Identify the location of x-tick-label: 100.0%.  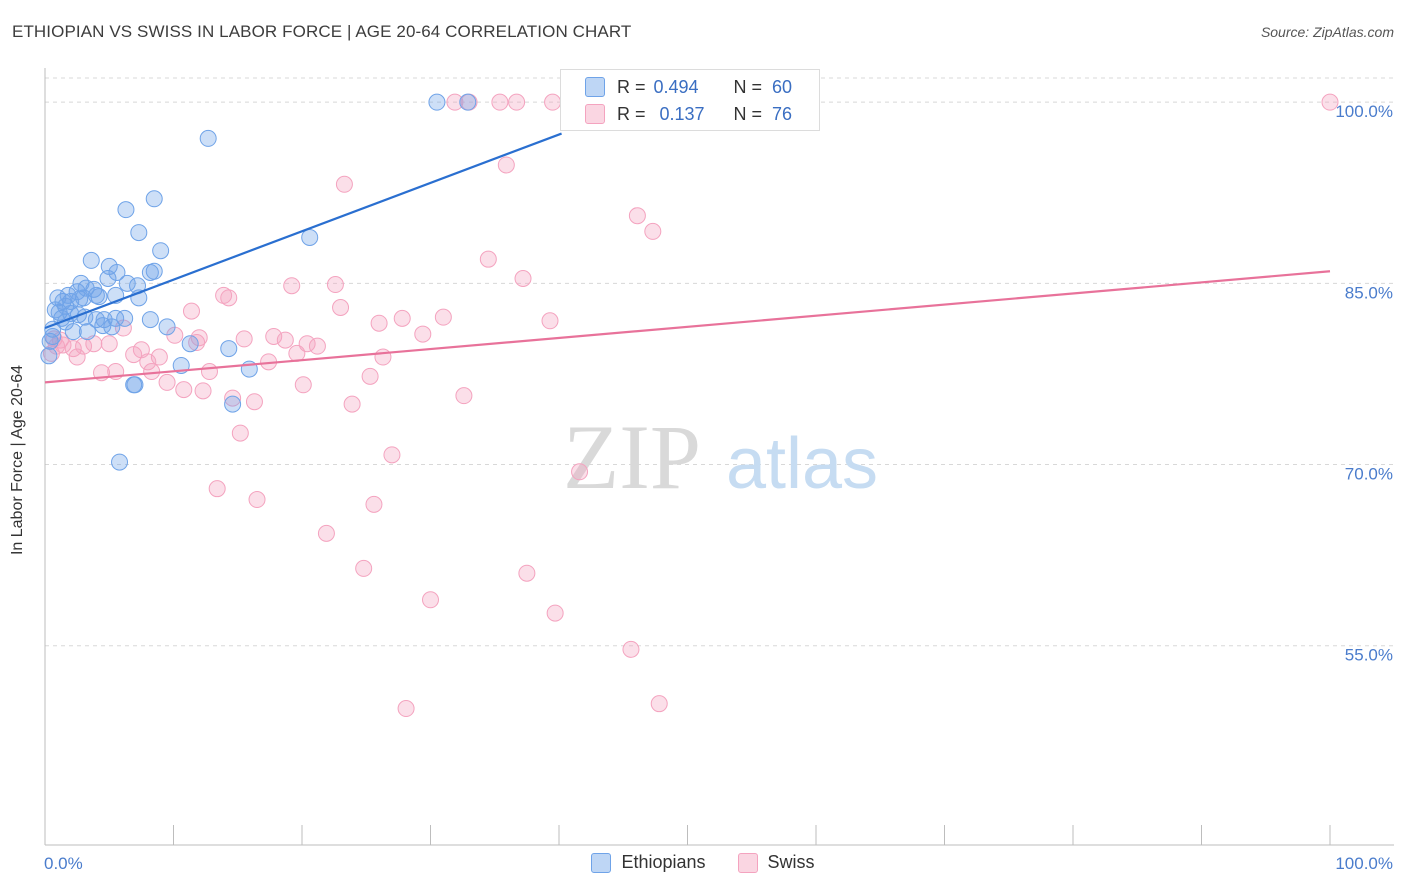
(1364, 863).